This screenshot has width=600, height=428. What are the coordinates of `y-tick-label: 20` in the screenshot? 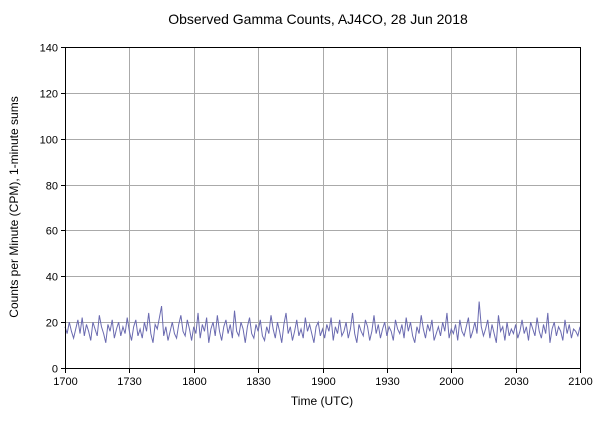 It's located at (52, 324).